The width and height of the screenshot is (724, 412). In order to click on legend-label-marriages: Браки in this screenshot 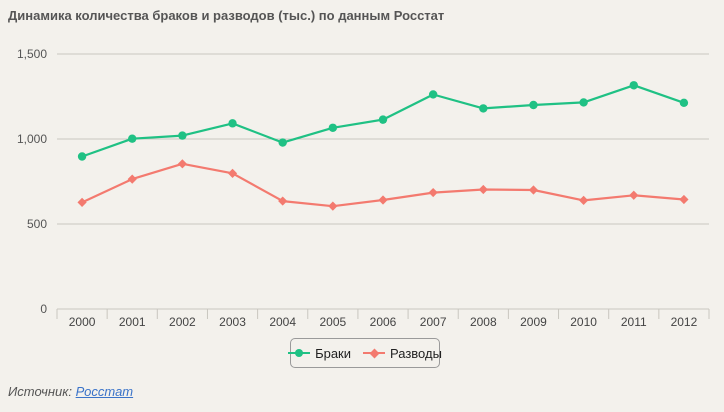, I will do `click(333, 353)`.